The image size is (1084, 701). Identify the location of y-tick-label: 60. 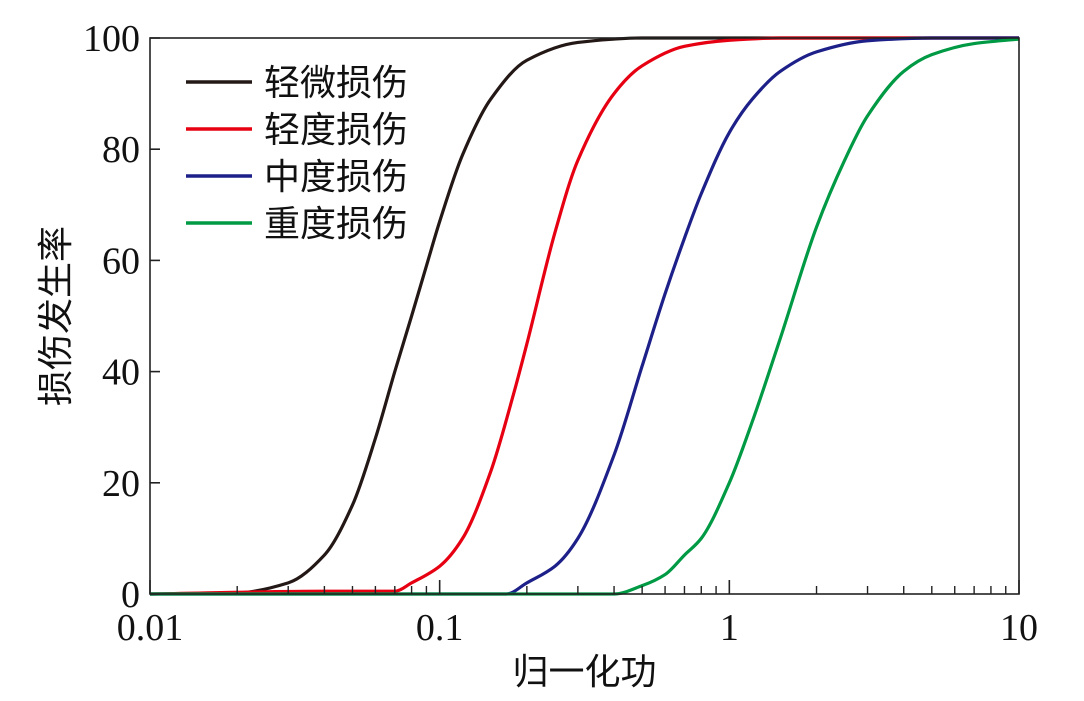
(121, 261).